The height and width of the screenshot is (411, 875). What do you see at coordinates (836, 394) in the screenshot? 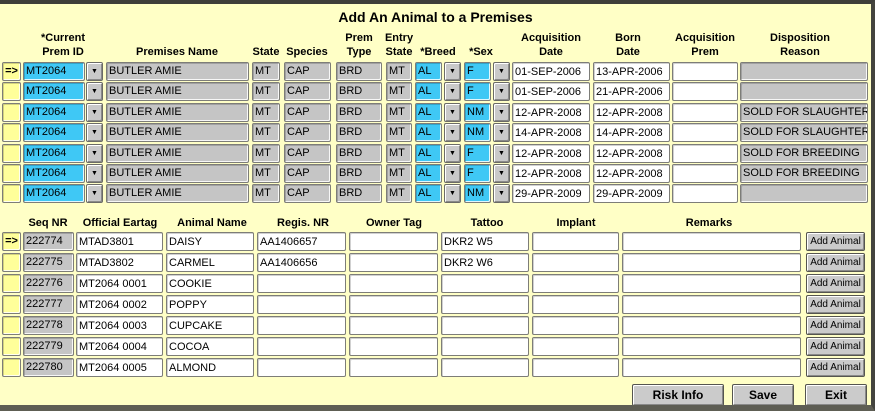
I see `exit-button: Exit` at bounding box center [836, 394].